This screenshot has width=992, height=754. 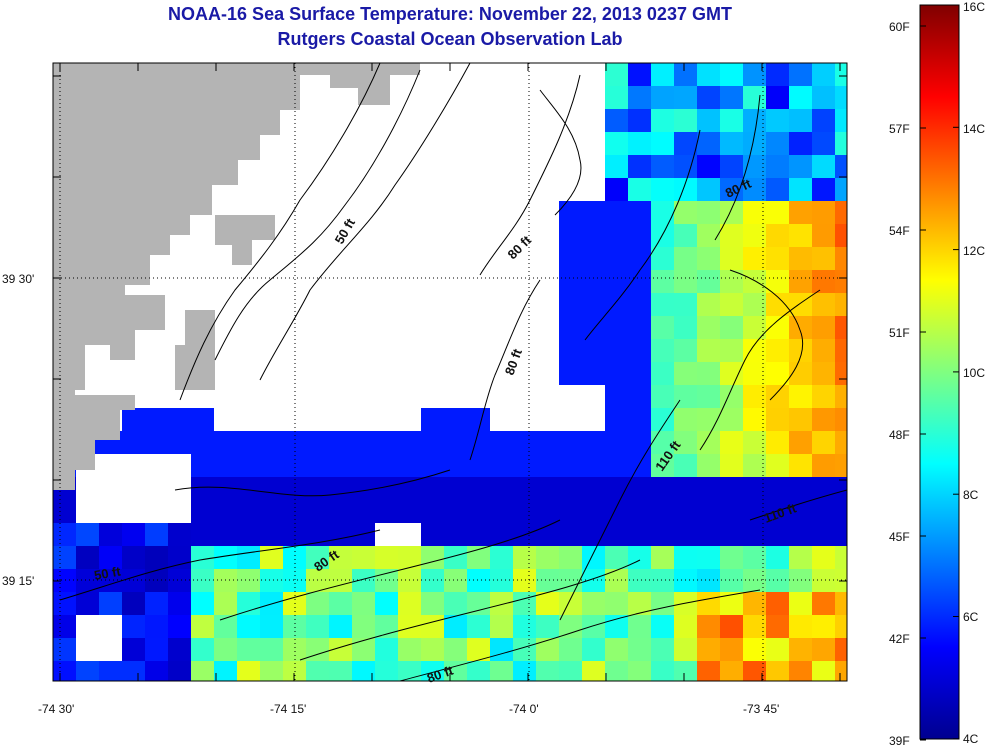 What do you see at coordinates (408, 709) in the screenshot?
I see `longitude-labels: -74 30' -74 15' -74 0' -73 45'` at bounding box center [408, 709].